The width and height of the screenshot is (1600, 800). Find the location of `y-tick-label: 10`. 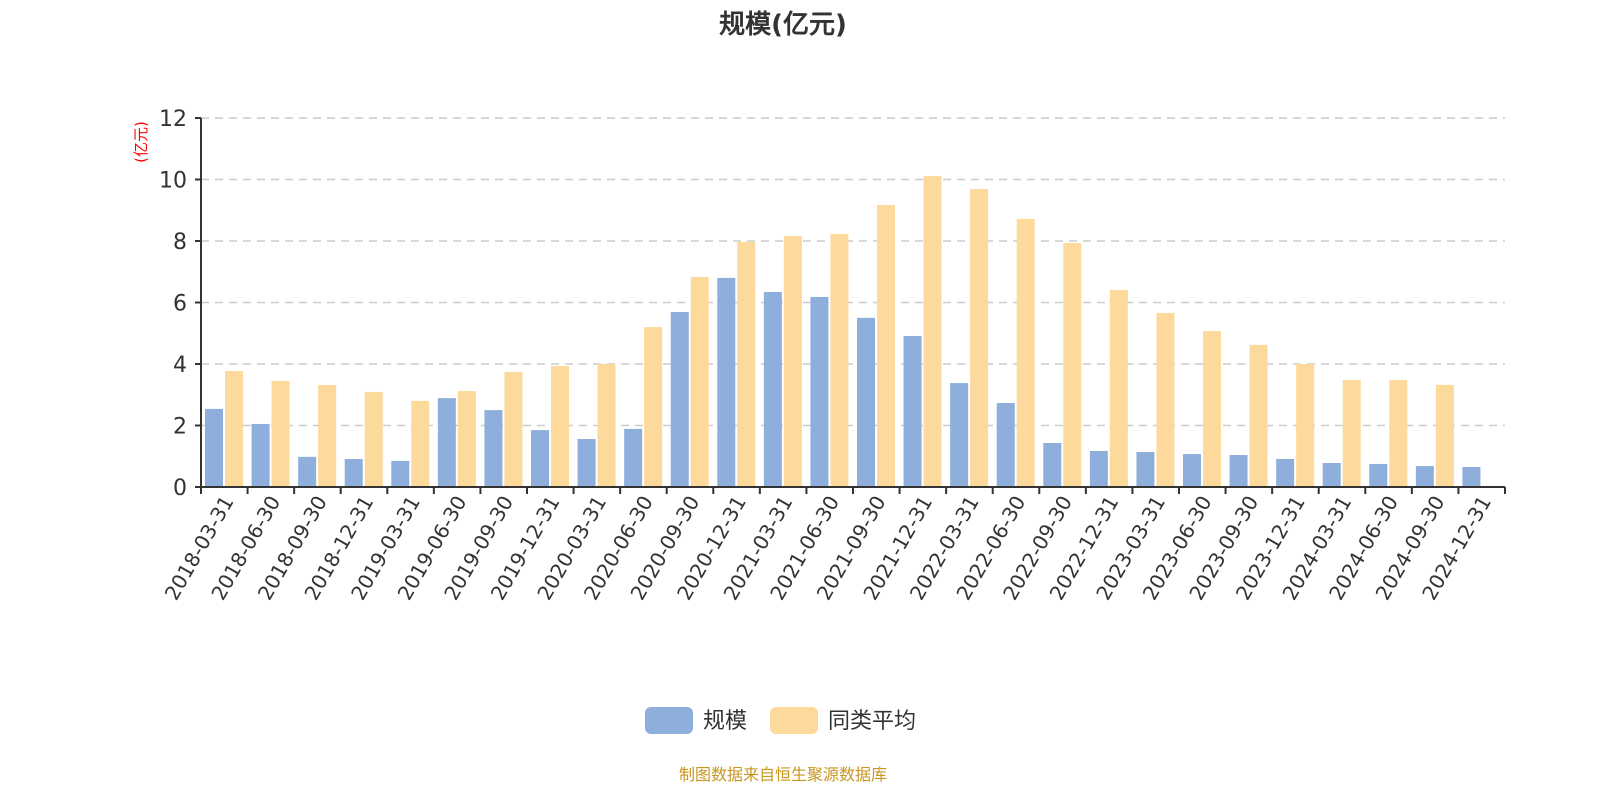

y-tick-label: 10 is located at coordinates (173, 181).